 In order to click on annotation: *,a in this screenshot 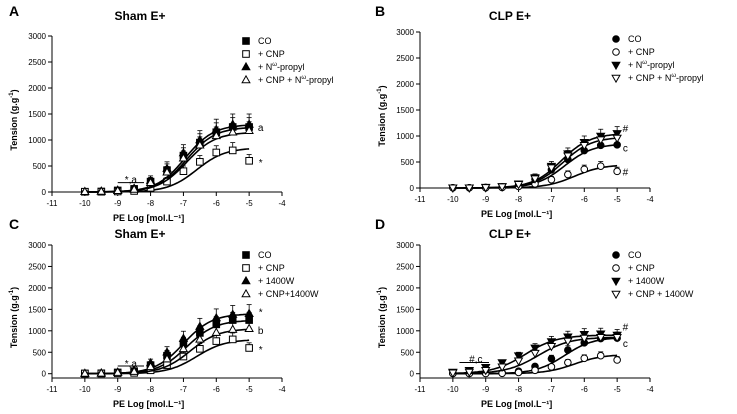, I will do `click(131, 364)`.